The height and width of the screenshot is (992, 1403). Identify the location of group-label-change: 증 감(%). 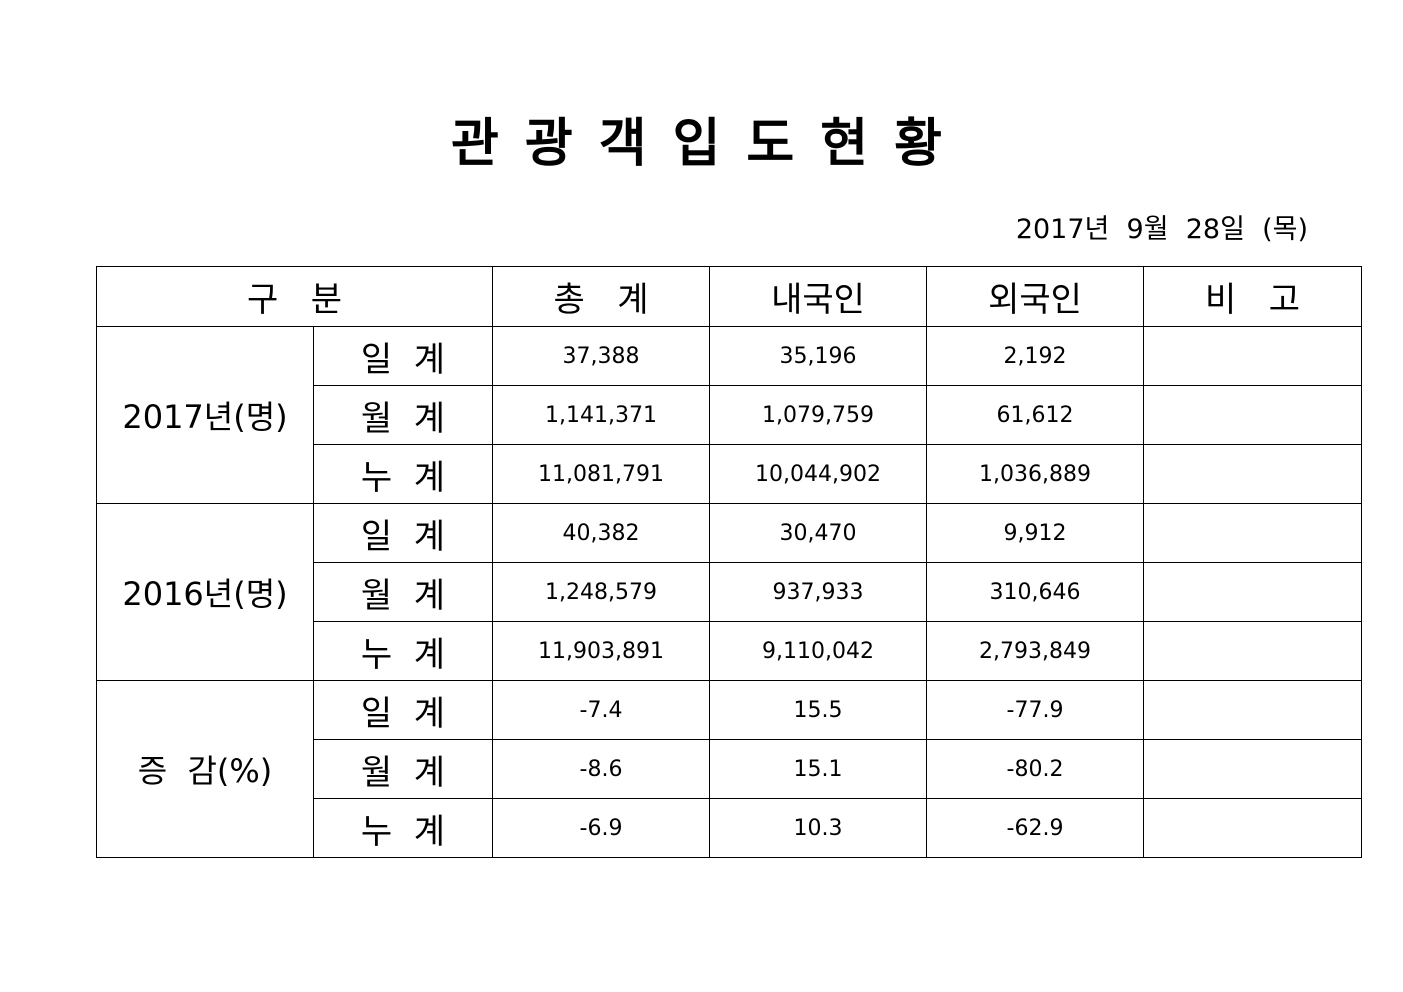
(205, 769).